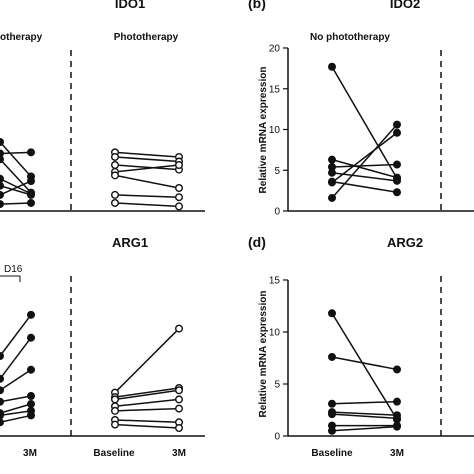 This screenshot has height=474, width=474. I want to click on chart-title-arg1: ARG1, so click(130, 242).